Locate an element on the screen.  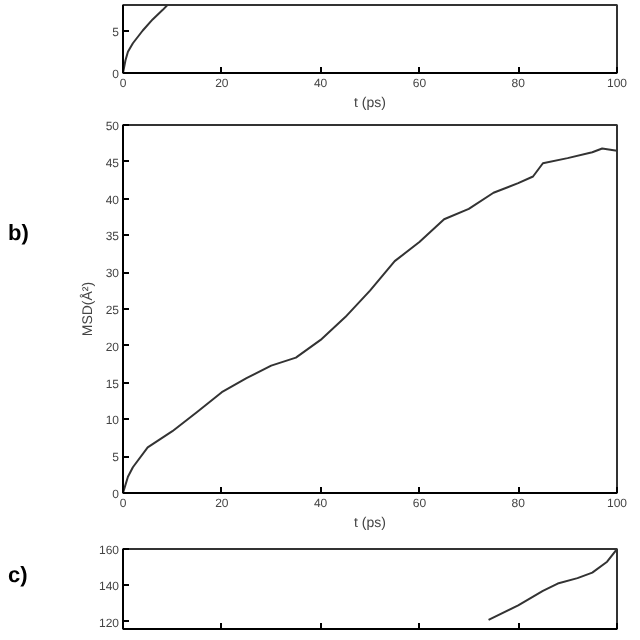
text: b) is located at coordinates (18, 235).